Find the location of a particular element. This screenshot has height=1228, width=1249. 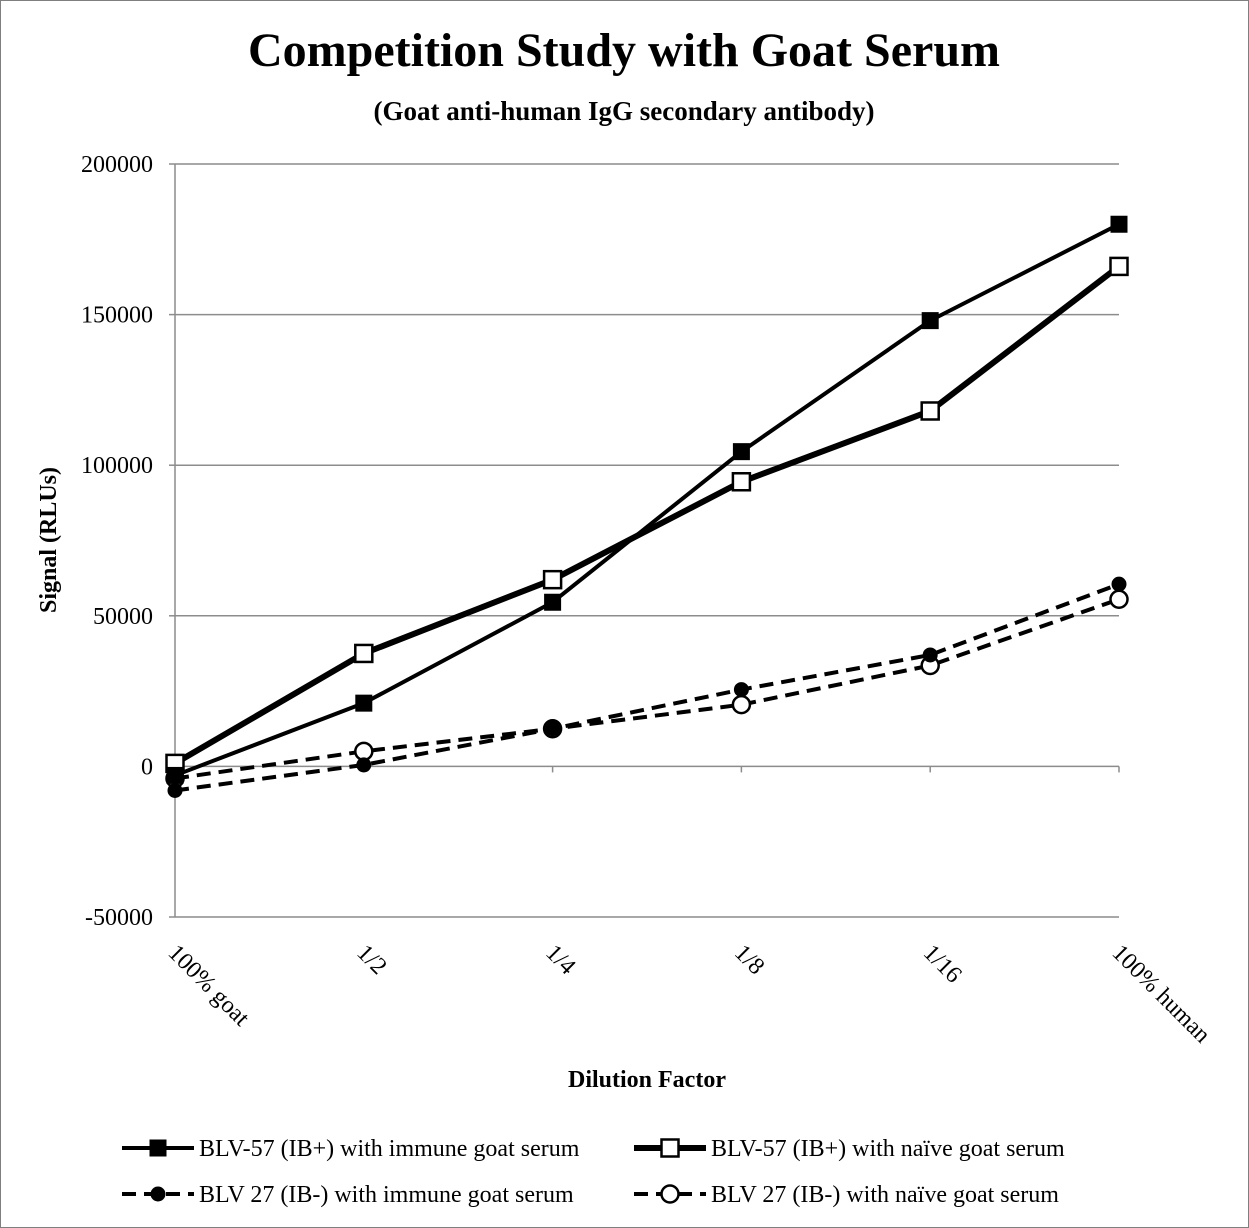

x-tick-labels: 100% goat 1/2 1/4 1/8 1/16 100% human is located at coordinates (689, 994).